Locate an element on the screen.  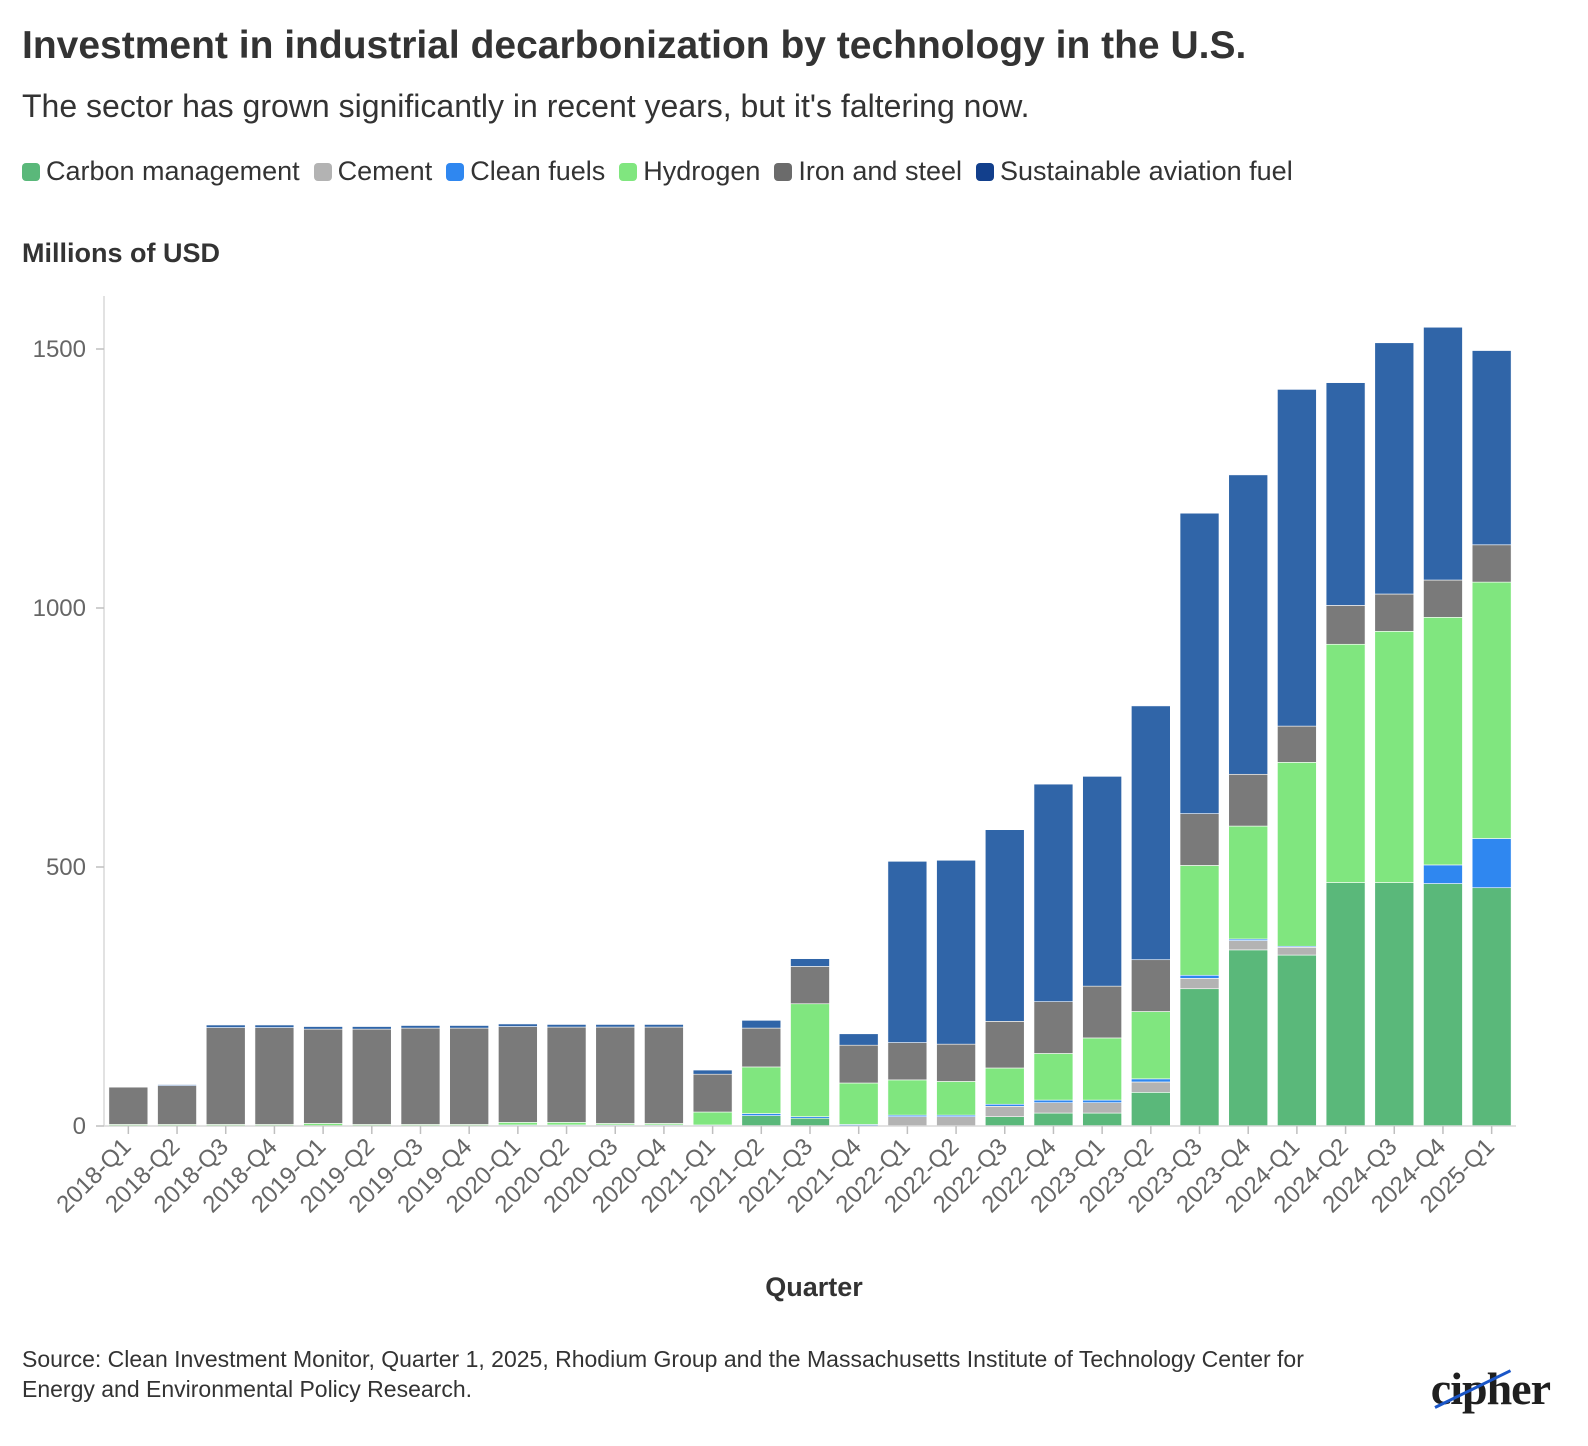
bar-stack-2020-Q2 is located at coordinates (566, 1075).